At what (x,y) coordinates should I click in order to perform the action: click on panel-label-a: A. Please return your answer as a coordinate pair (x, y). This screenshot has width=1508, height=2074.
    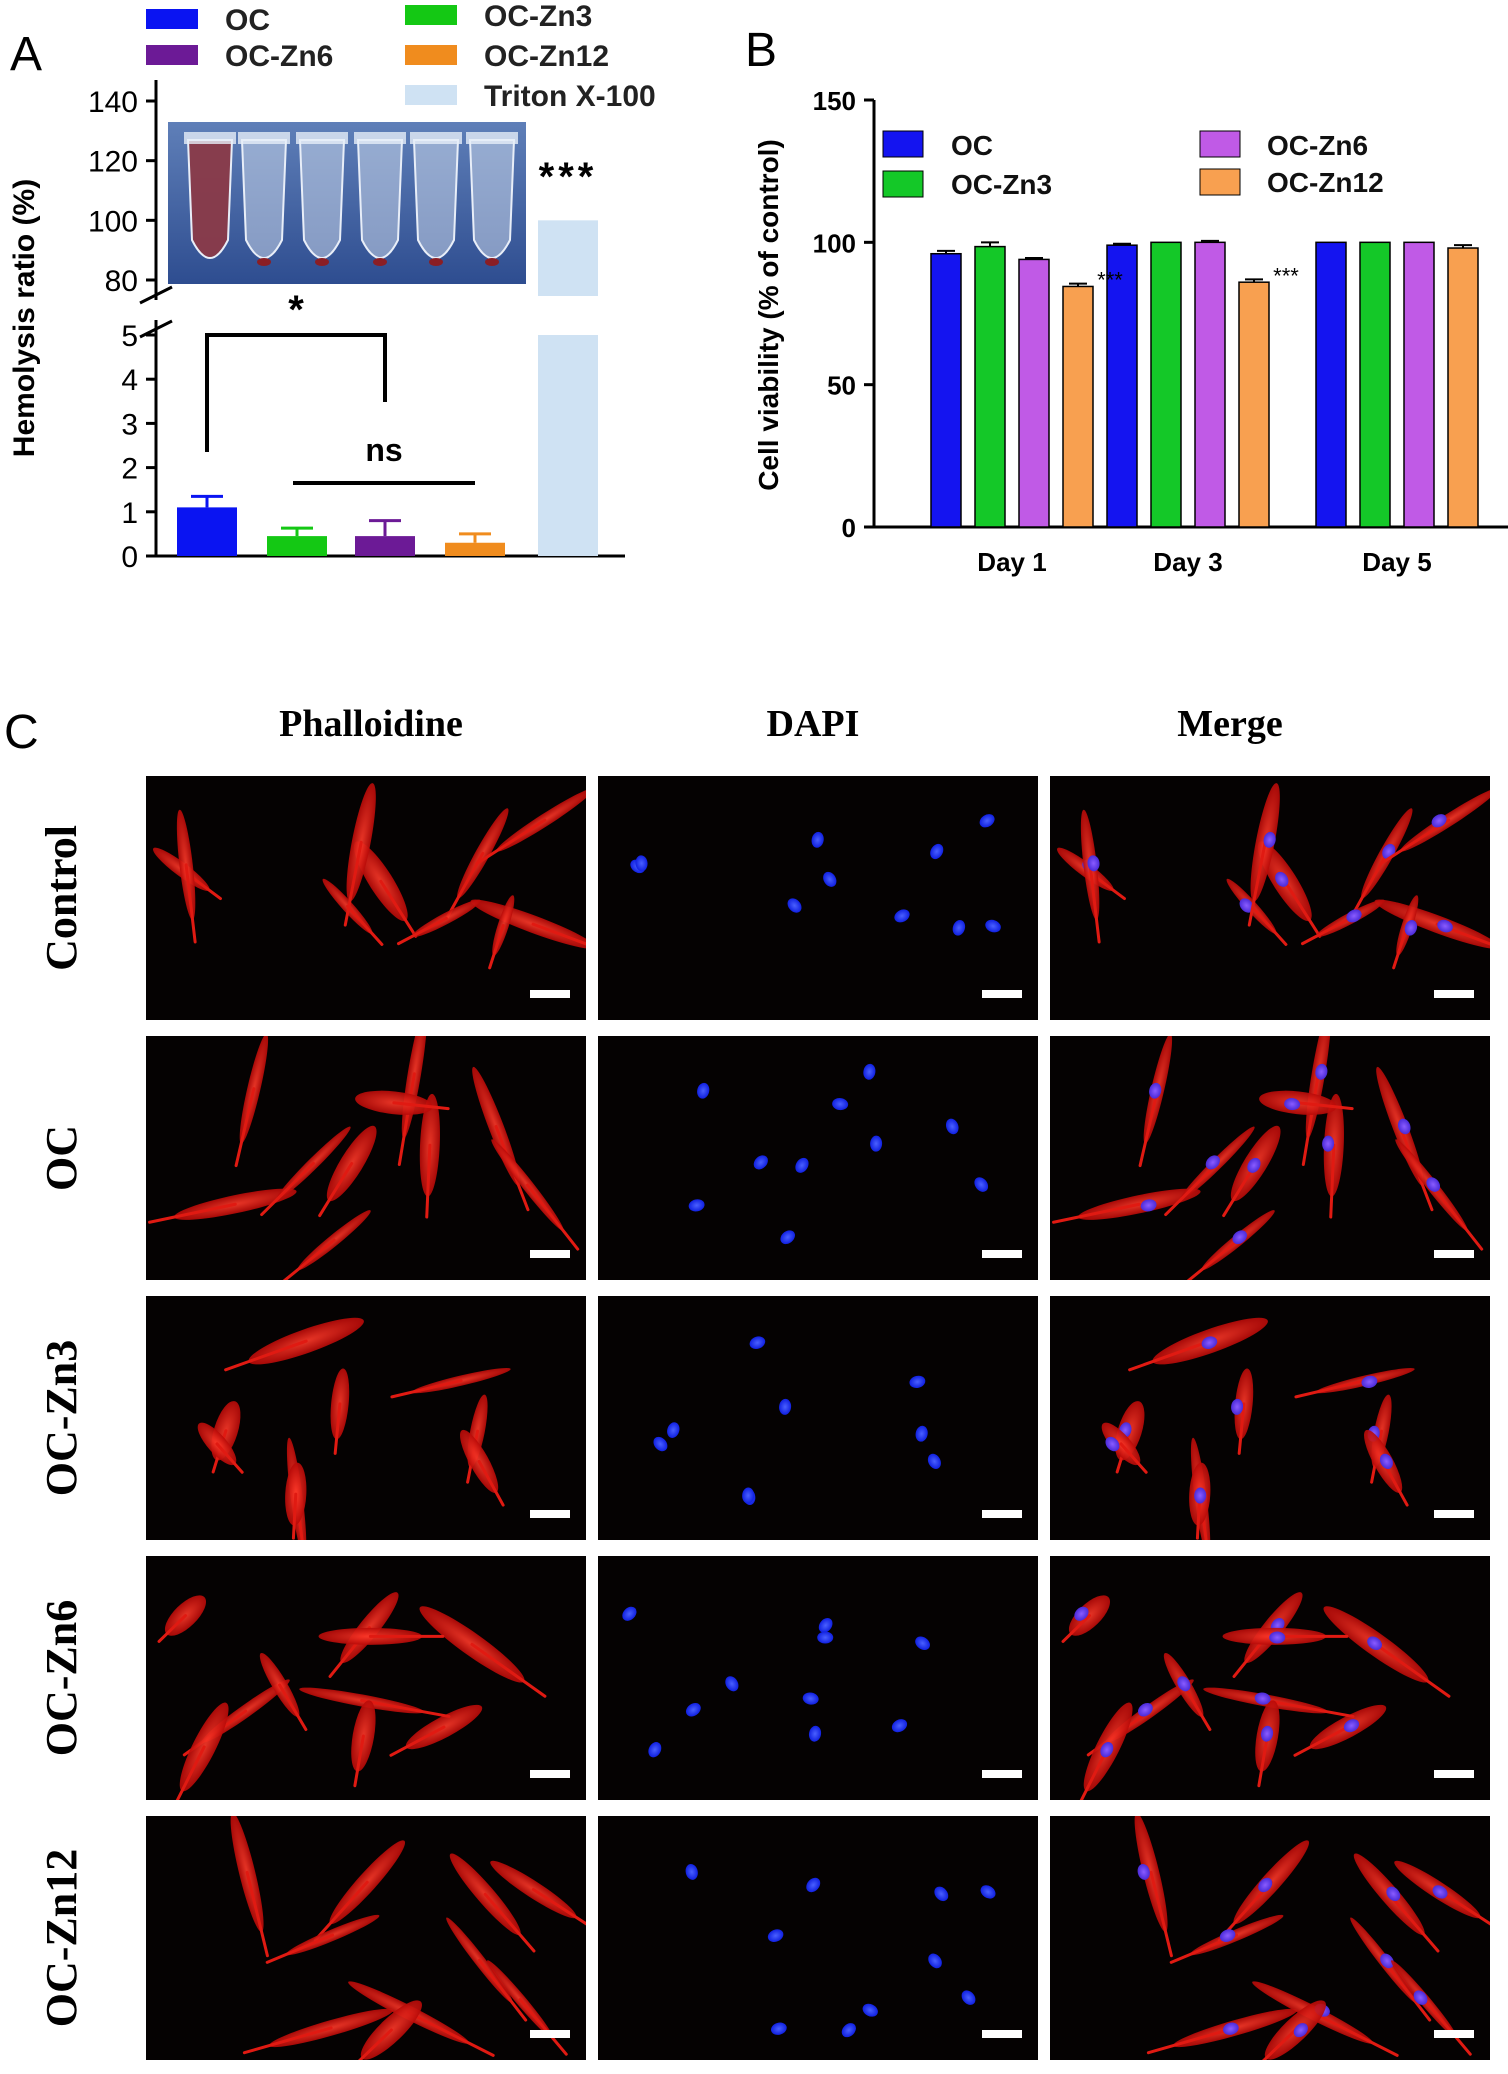
    Looking at the image, I should click on (26, 54).